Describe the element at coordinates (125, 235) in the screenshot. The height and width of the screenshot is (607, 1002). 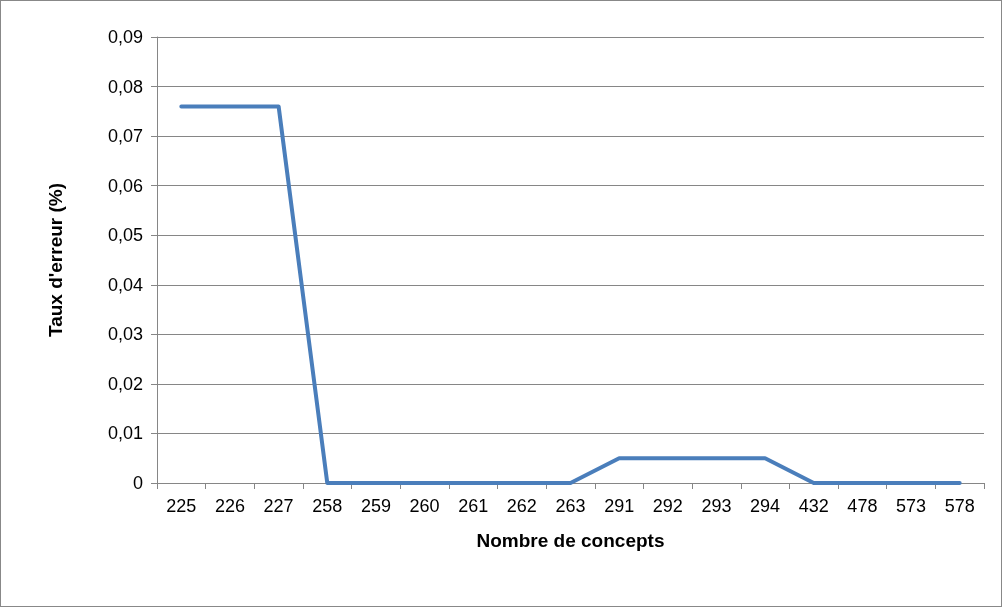
I see `y-tick-label: 0,05` at that location.